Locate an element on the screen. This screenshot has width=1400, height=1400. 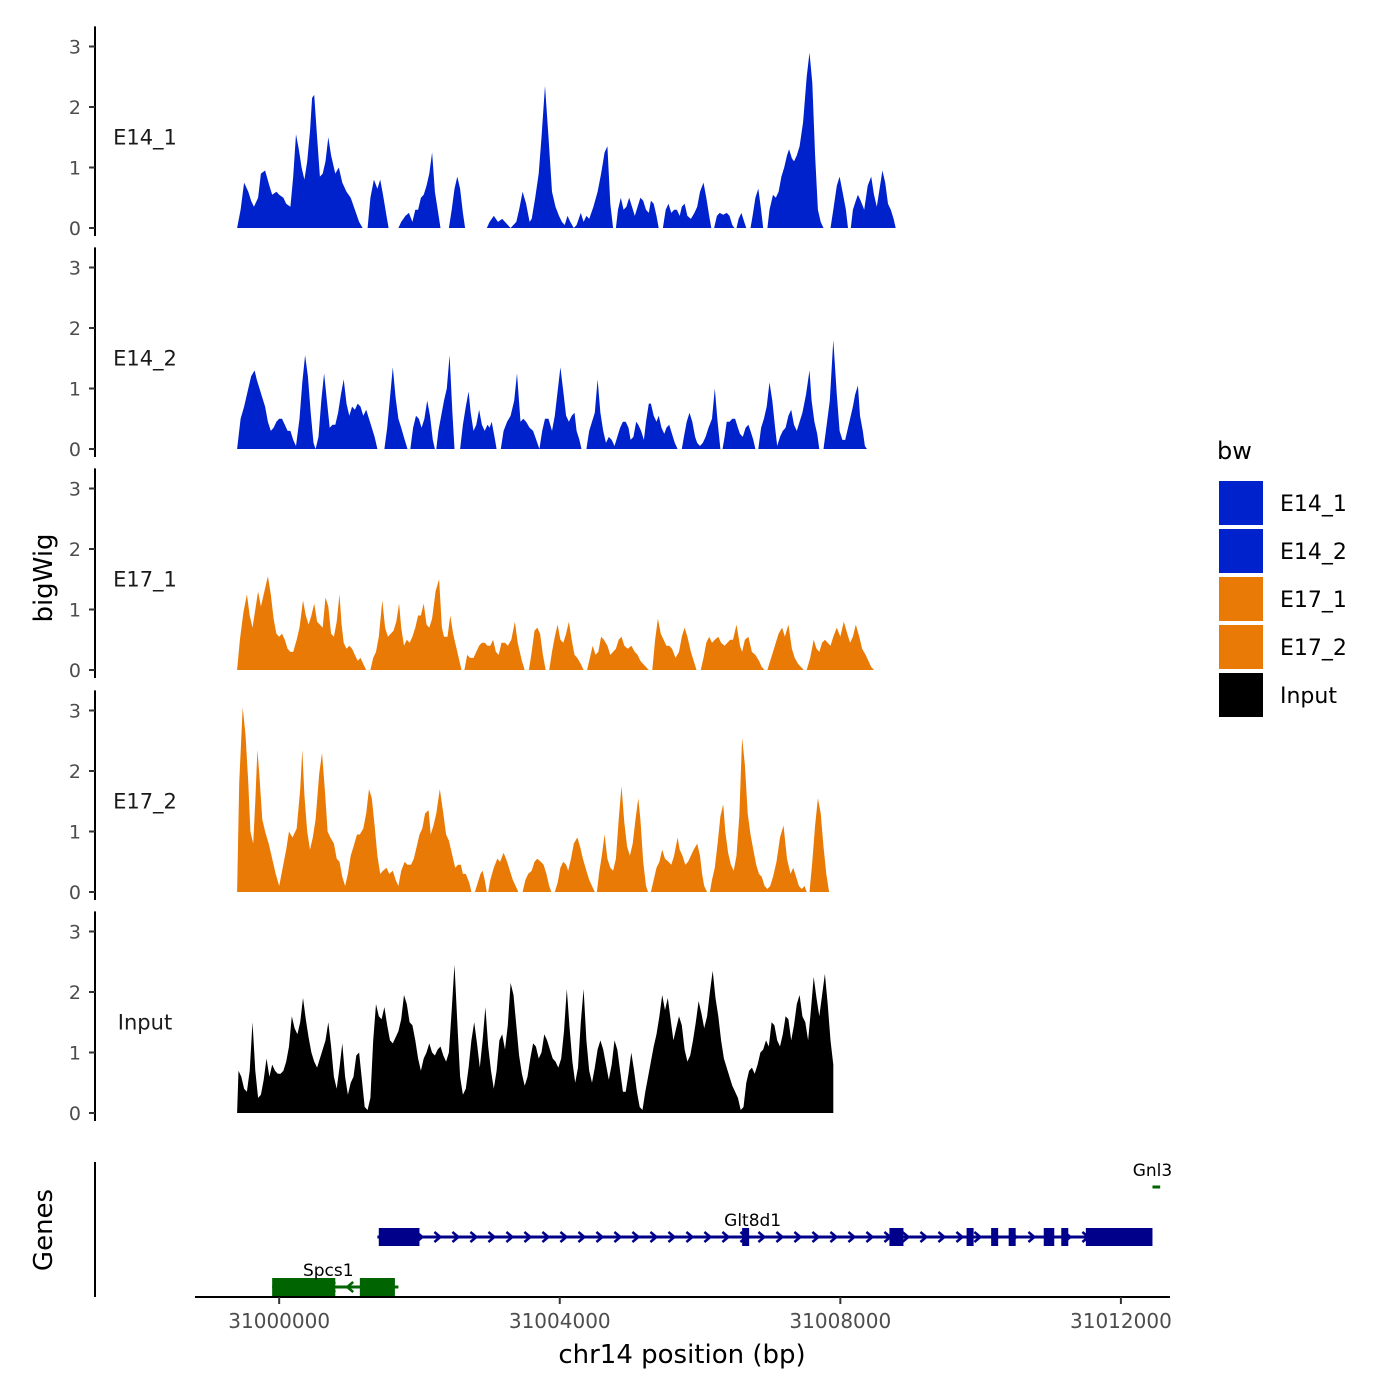
legend-item: E17_1 is located at coordinates (1283, 599).